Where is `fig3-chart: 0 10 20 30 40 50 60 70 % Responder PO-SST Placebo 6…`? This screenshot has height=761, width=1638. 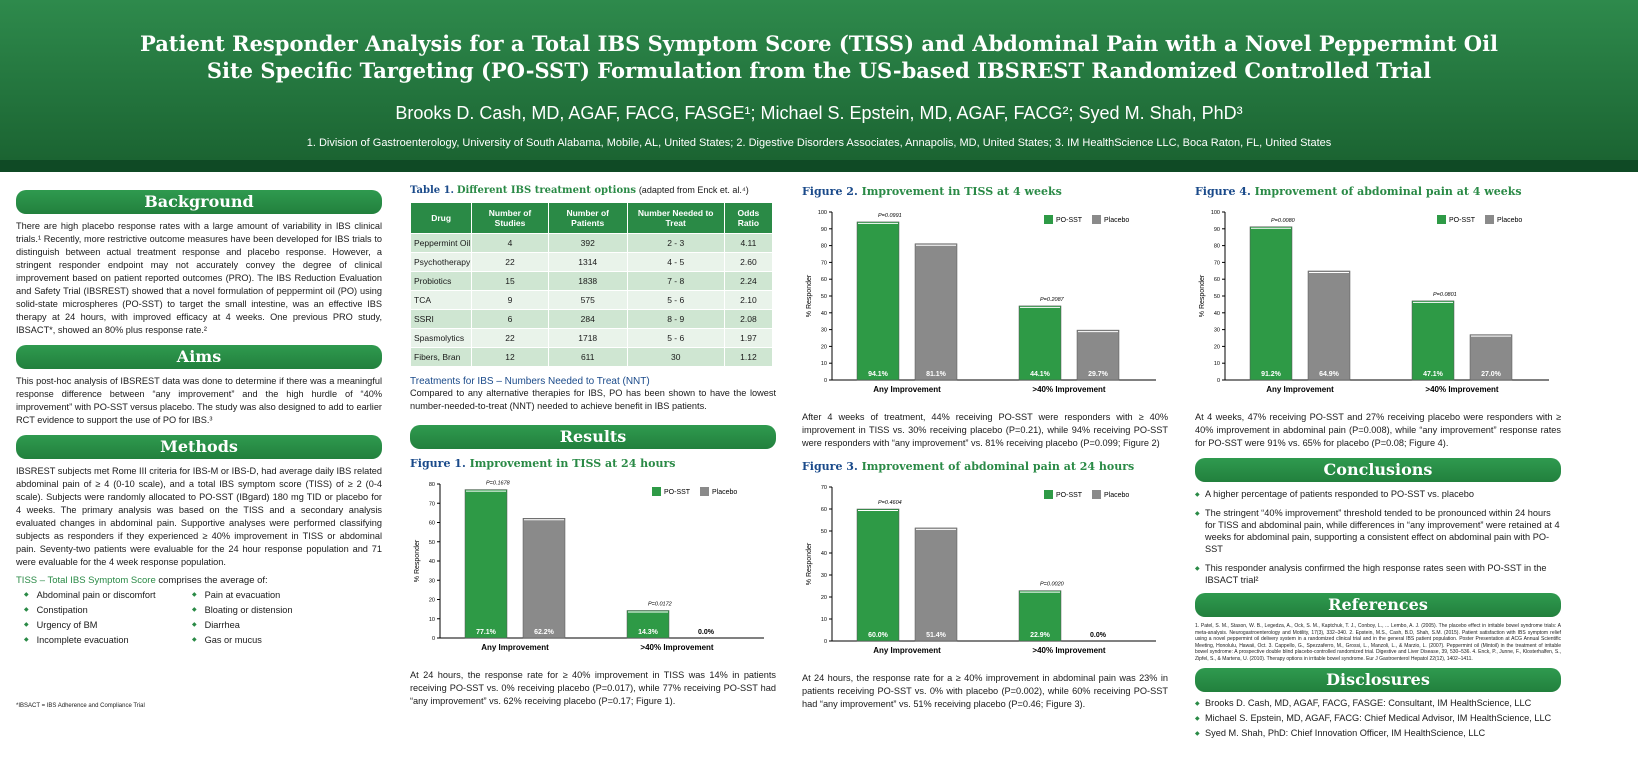 fig3-chart: 0 10 20 30 40 50 60 70 % Responder PO-SST Placebo 6… is located at coordinates (981, 570).